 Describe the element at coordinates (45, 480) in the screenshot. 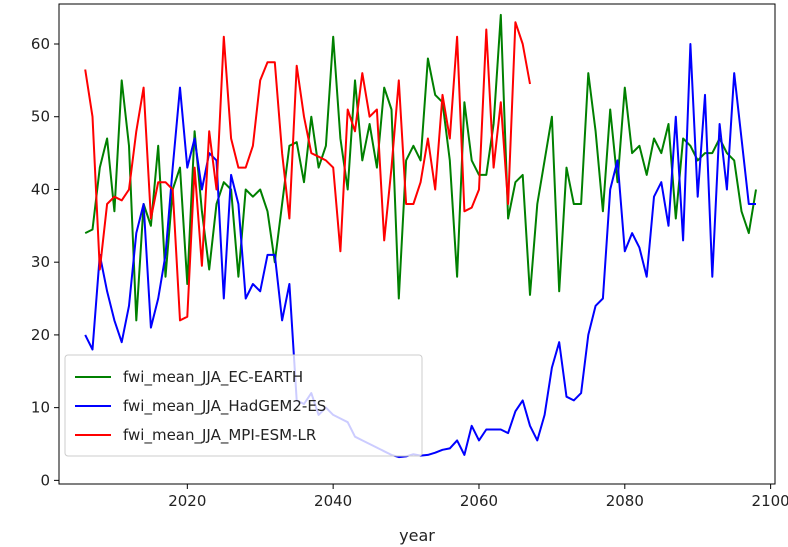

I see `y-tick-label: 0` at that location.